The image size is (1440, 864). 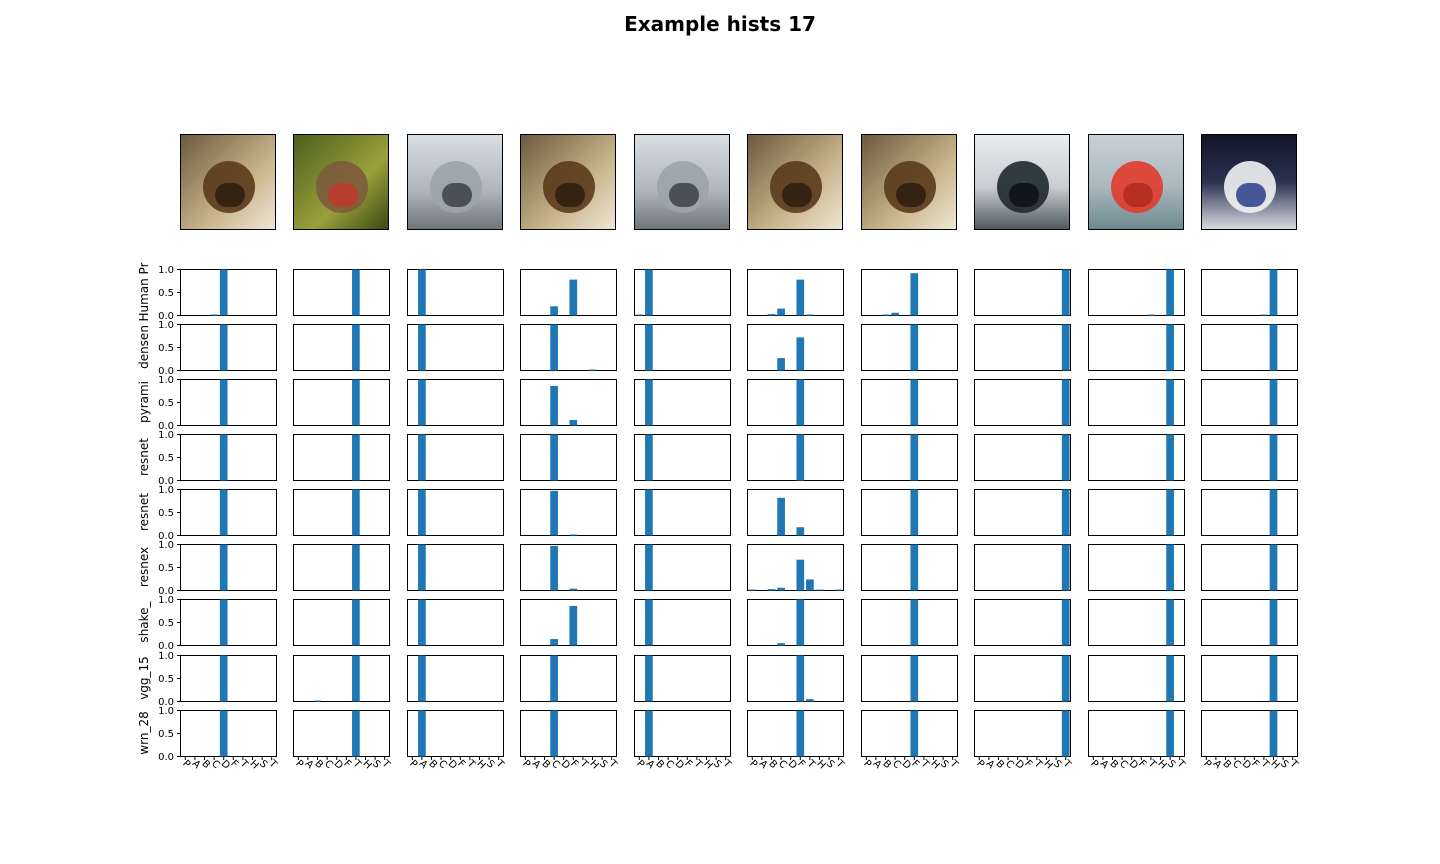 I want to click on thumbnail-car, so click(x=682, y=182).